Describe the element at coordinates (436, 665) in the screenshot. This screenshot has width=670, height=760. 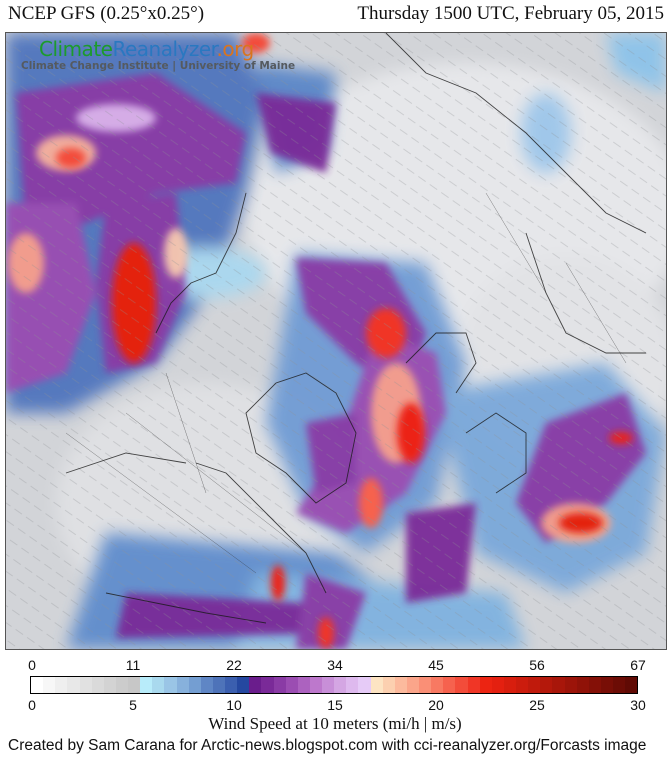
I see `tick-mph-45: 45` at that location.